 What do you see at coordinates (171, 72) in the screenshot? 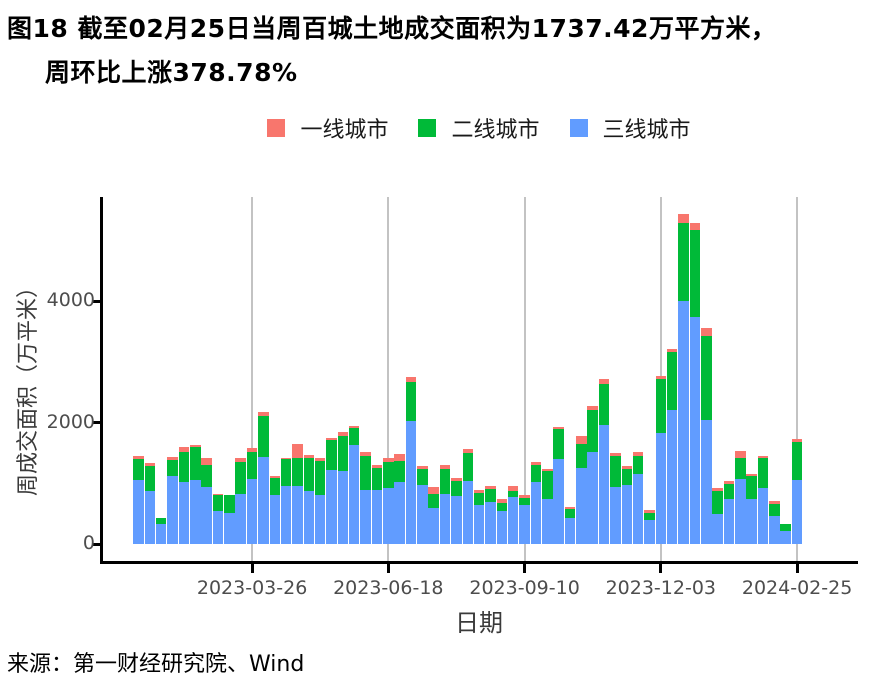
I see `chart-title-line2: 周环比上涨378.78%` at bounding box center [171, 72].